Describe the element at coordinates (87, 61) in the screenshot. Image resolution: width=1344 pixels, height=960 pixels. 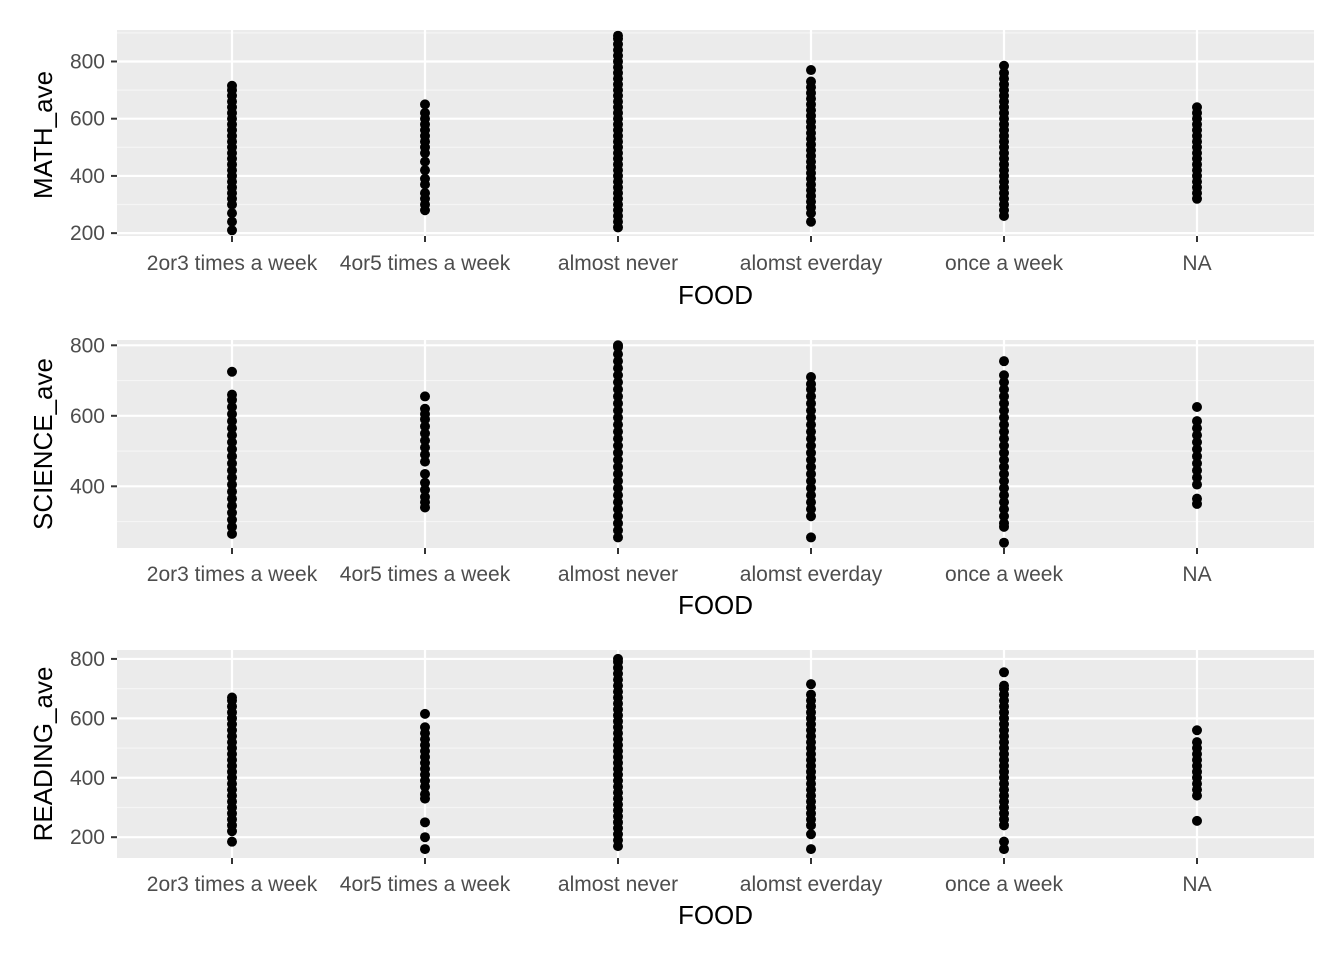
I see `y-tick-label: 800` at that location.